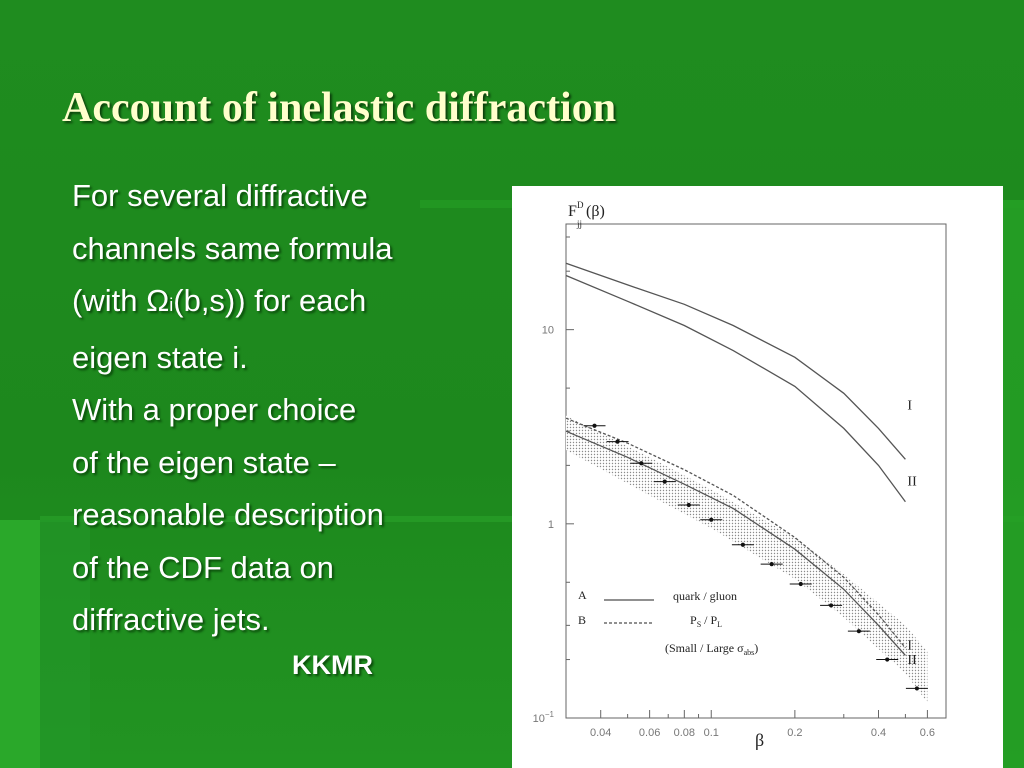  Describe the element at coordinates (548, 331) in the screenshot. I see `y-tick-label-0: 10` at that location.